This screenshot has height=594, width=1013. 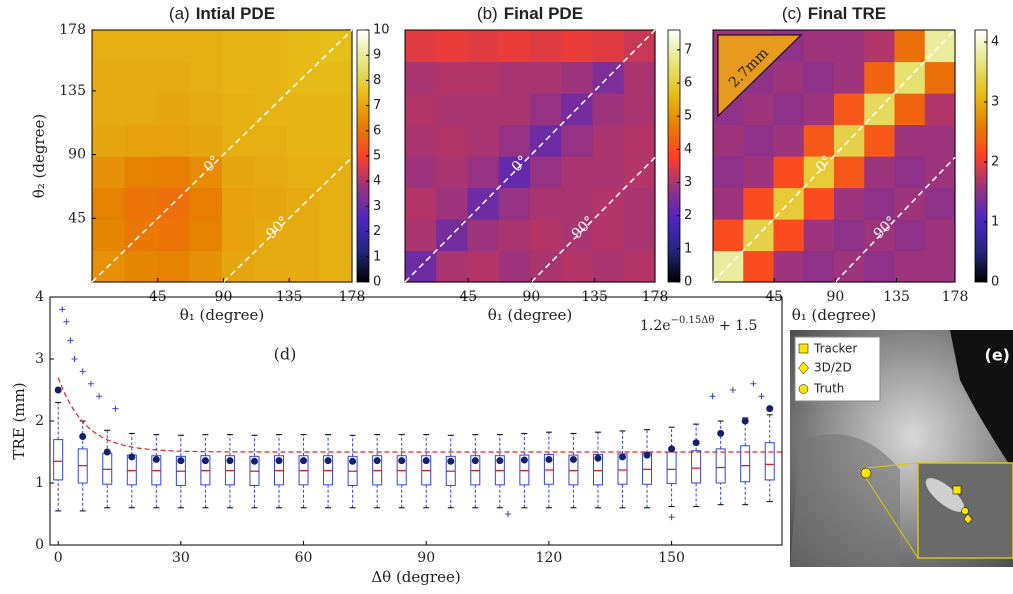 What do you see at coordinates (304, 558) in the screenshot?
I see `x-tick-label: 60` at bounding box center [304, 558].